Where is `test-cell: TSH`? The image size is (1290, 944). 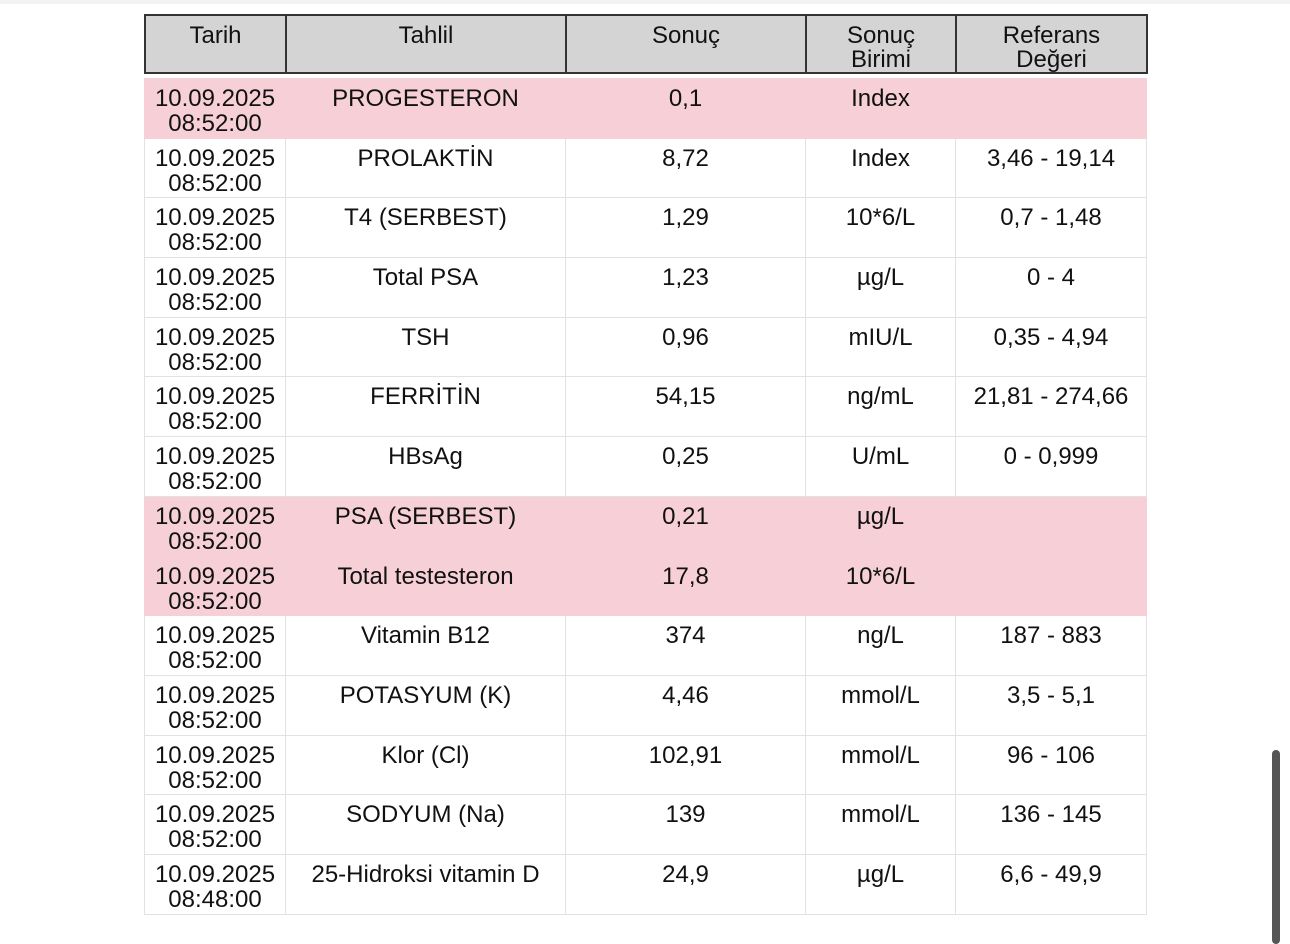
test-cell: TSH is located at coordinates (425, 347).